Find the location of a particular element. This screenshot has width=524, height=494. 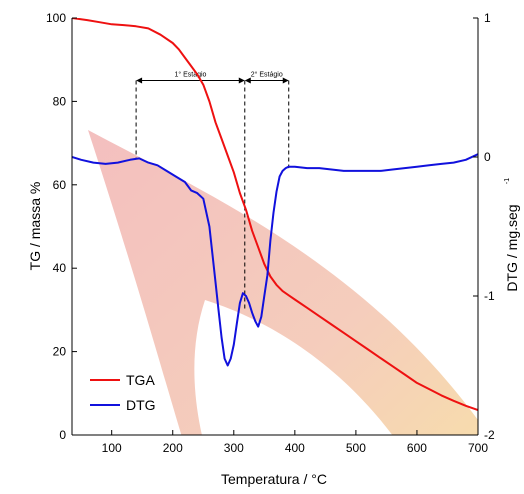

x-tick-label: 700 is located at coordinates (478, 448).